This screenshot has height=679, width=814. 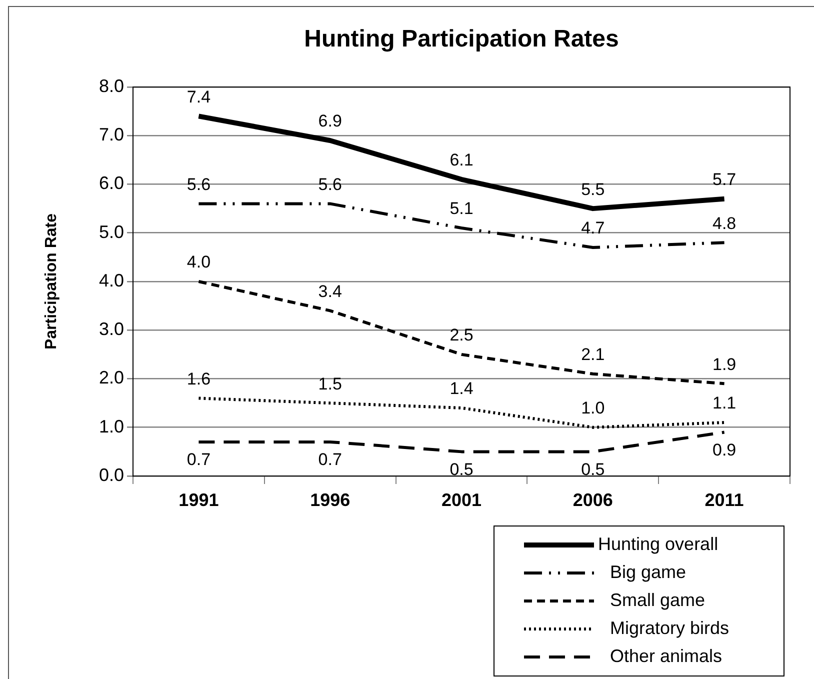 I want to click on y-tick-label: 5.0, so click(x=111, y=232).